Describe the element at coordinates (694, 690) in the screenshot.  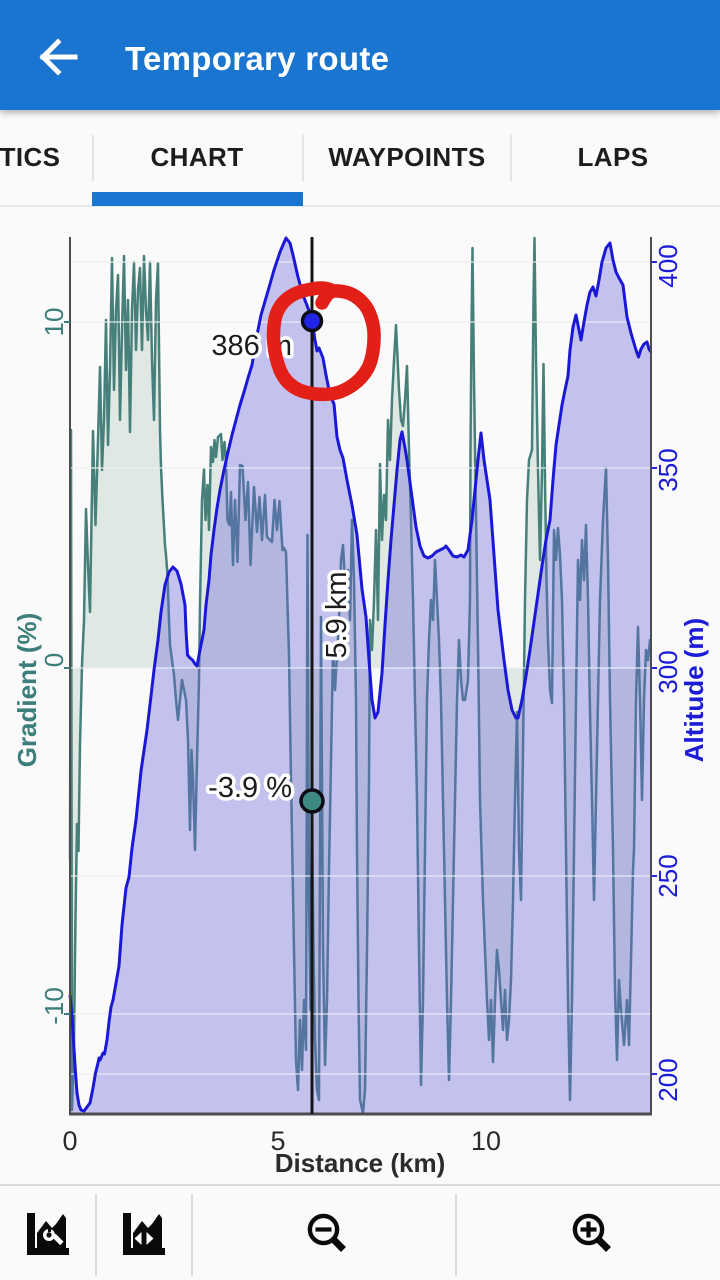
I see `svg-text: Altitude (m)` at that location.